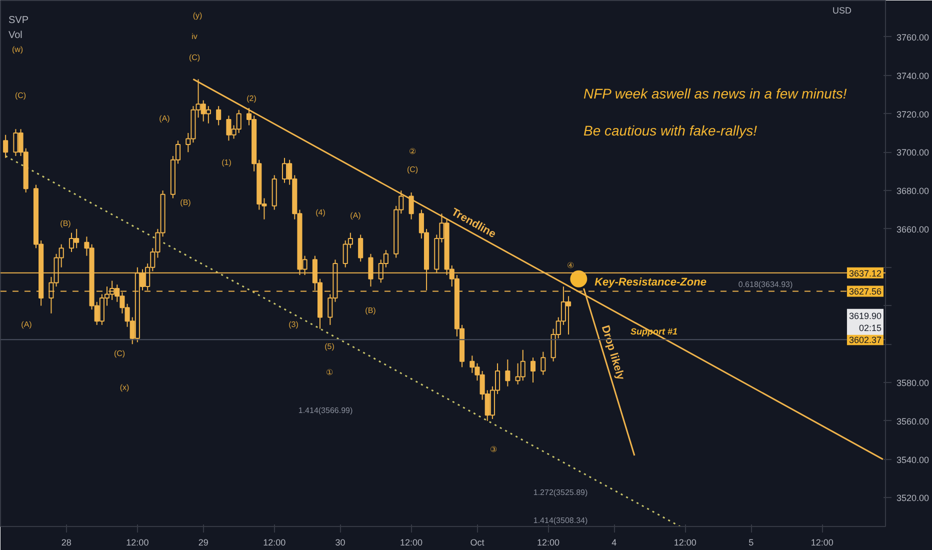 The image size is (932, 550). What do you see at coordinates (329, 372) in the screenshot?
I see `annotation: ①` at bounding box center [329, 372].